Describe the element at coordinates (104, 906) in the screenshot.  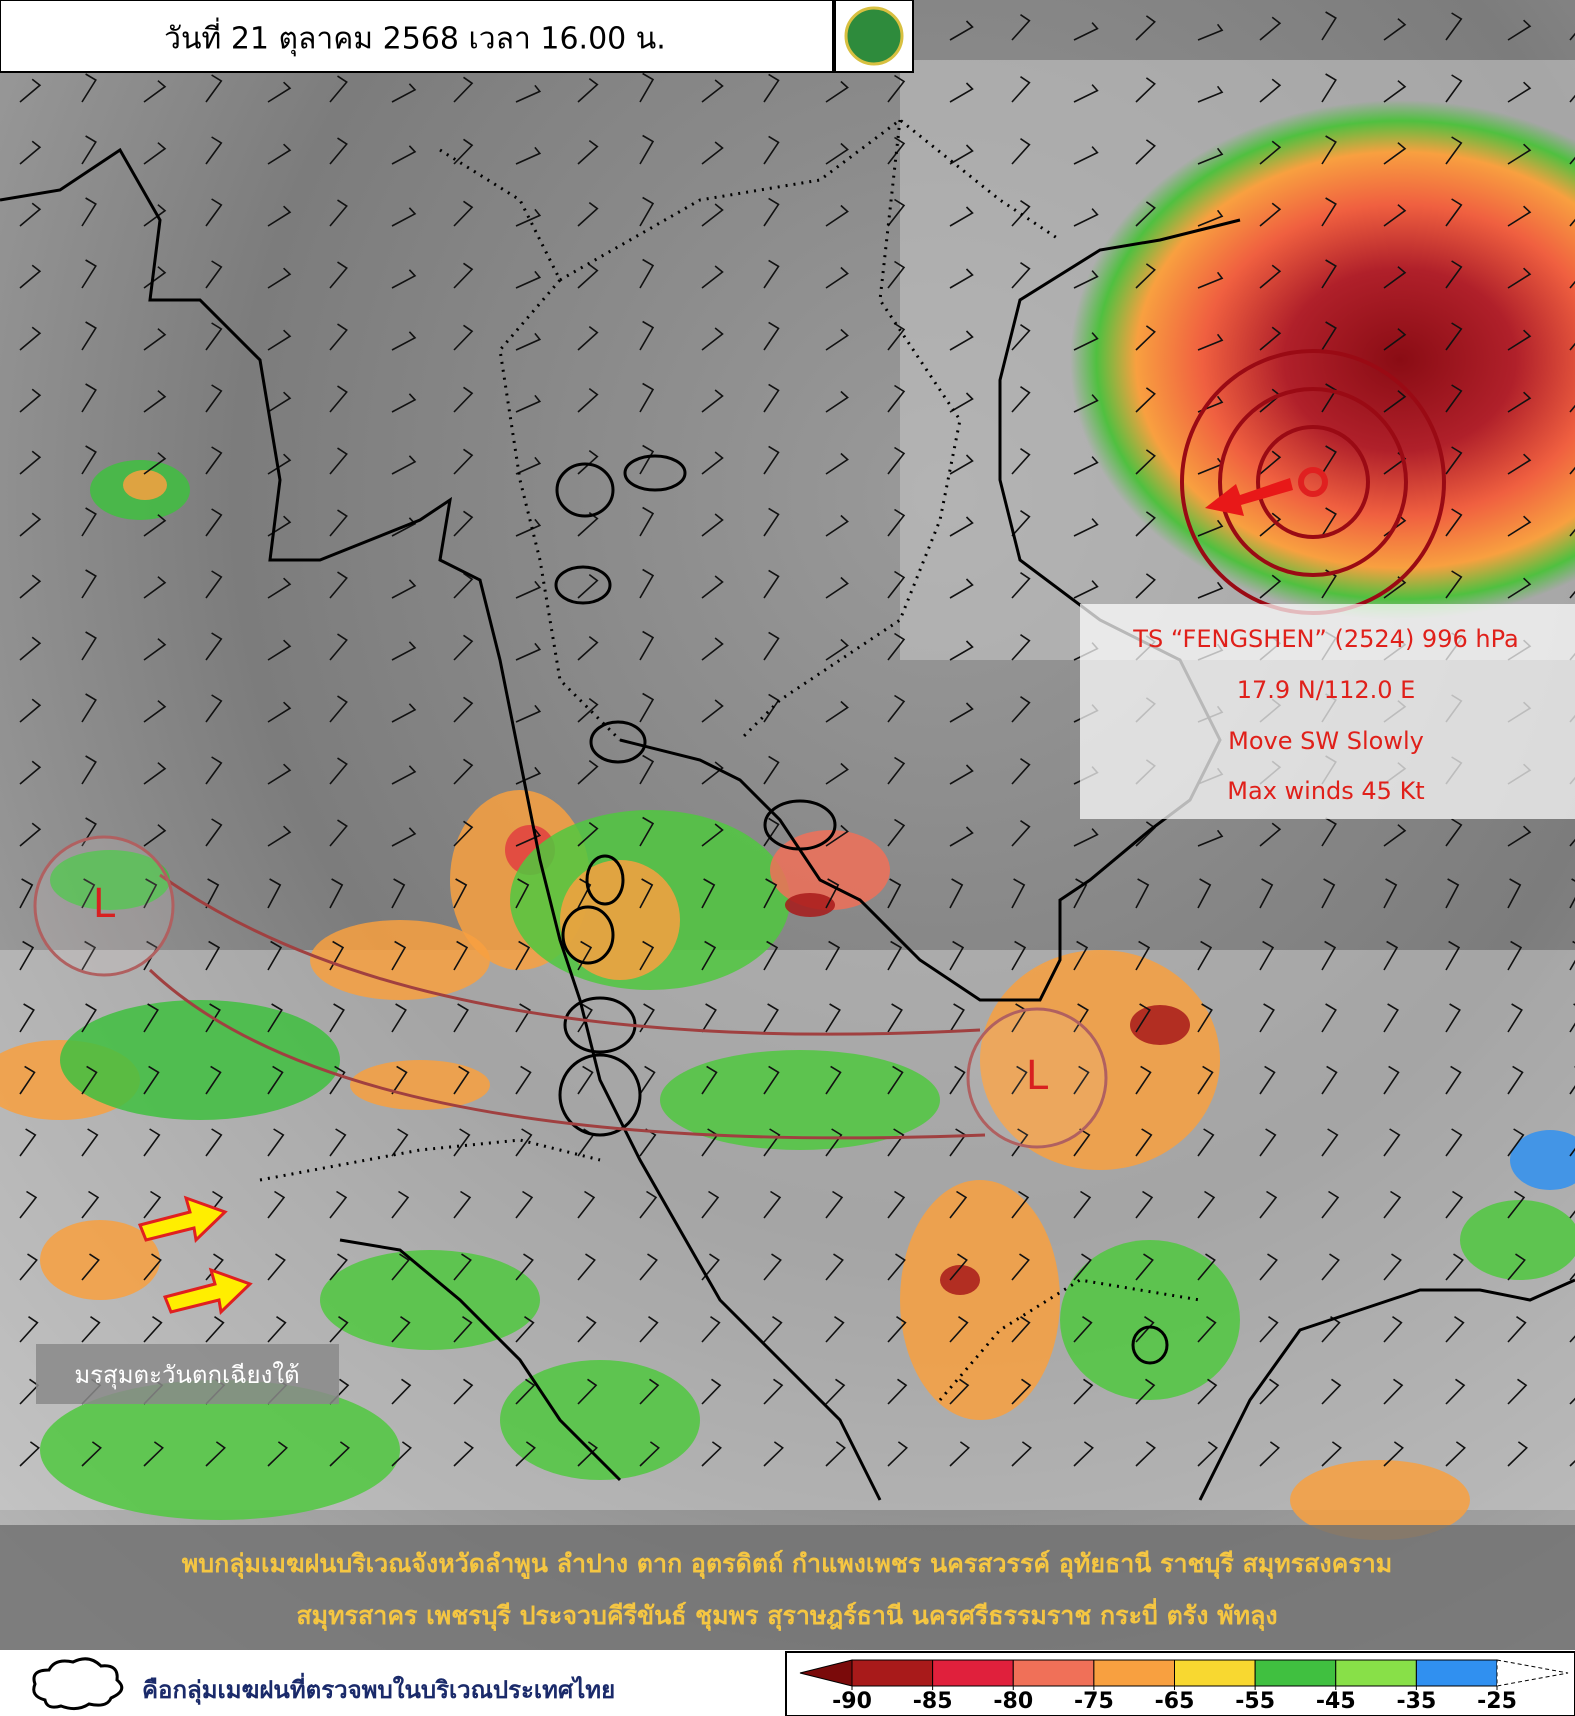
I see `low-pressure-circle` at that location.